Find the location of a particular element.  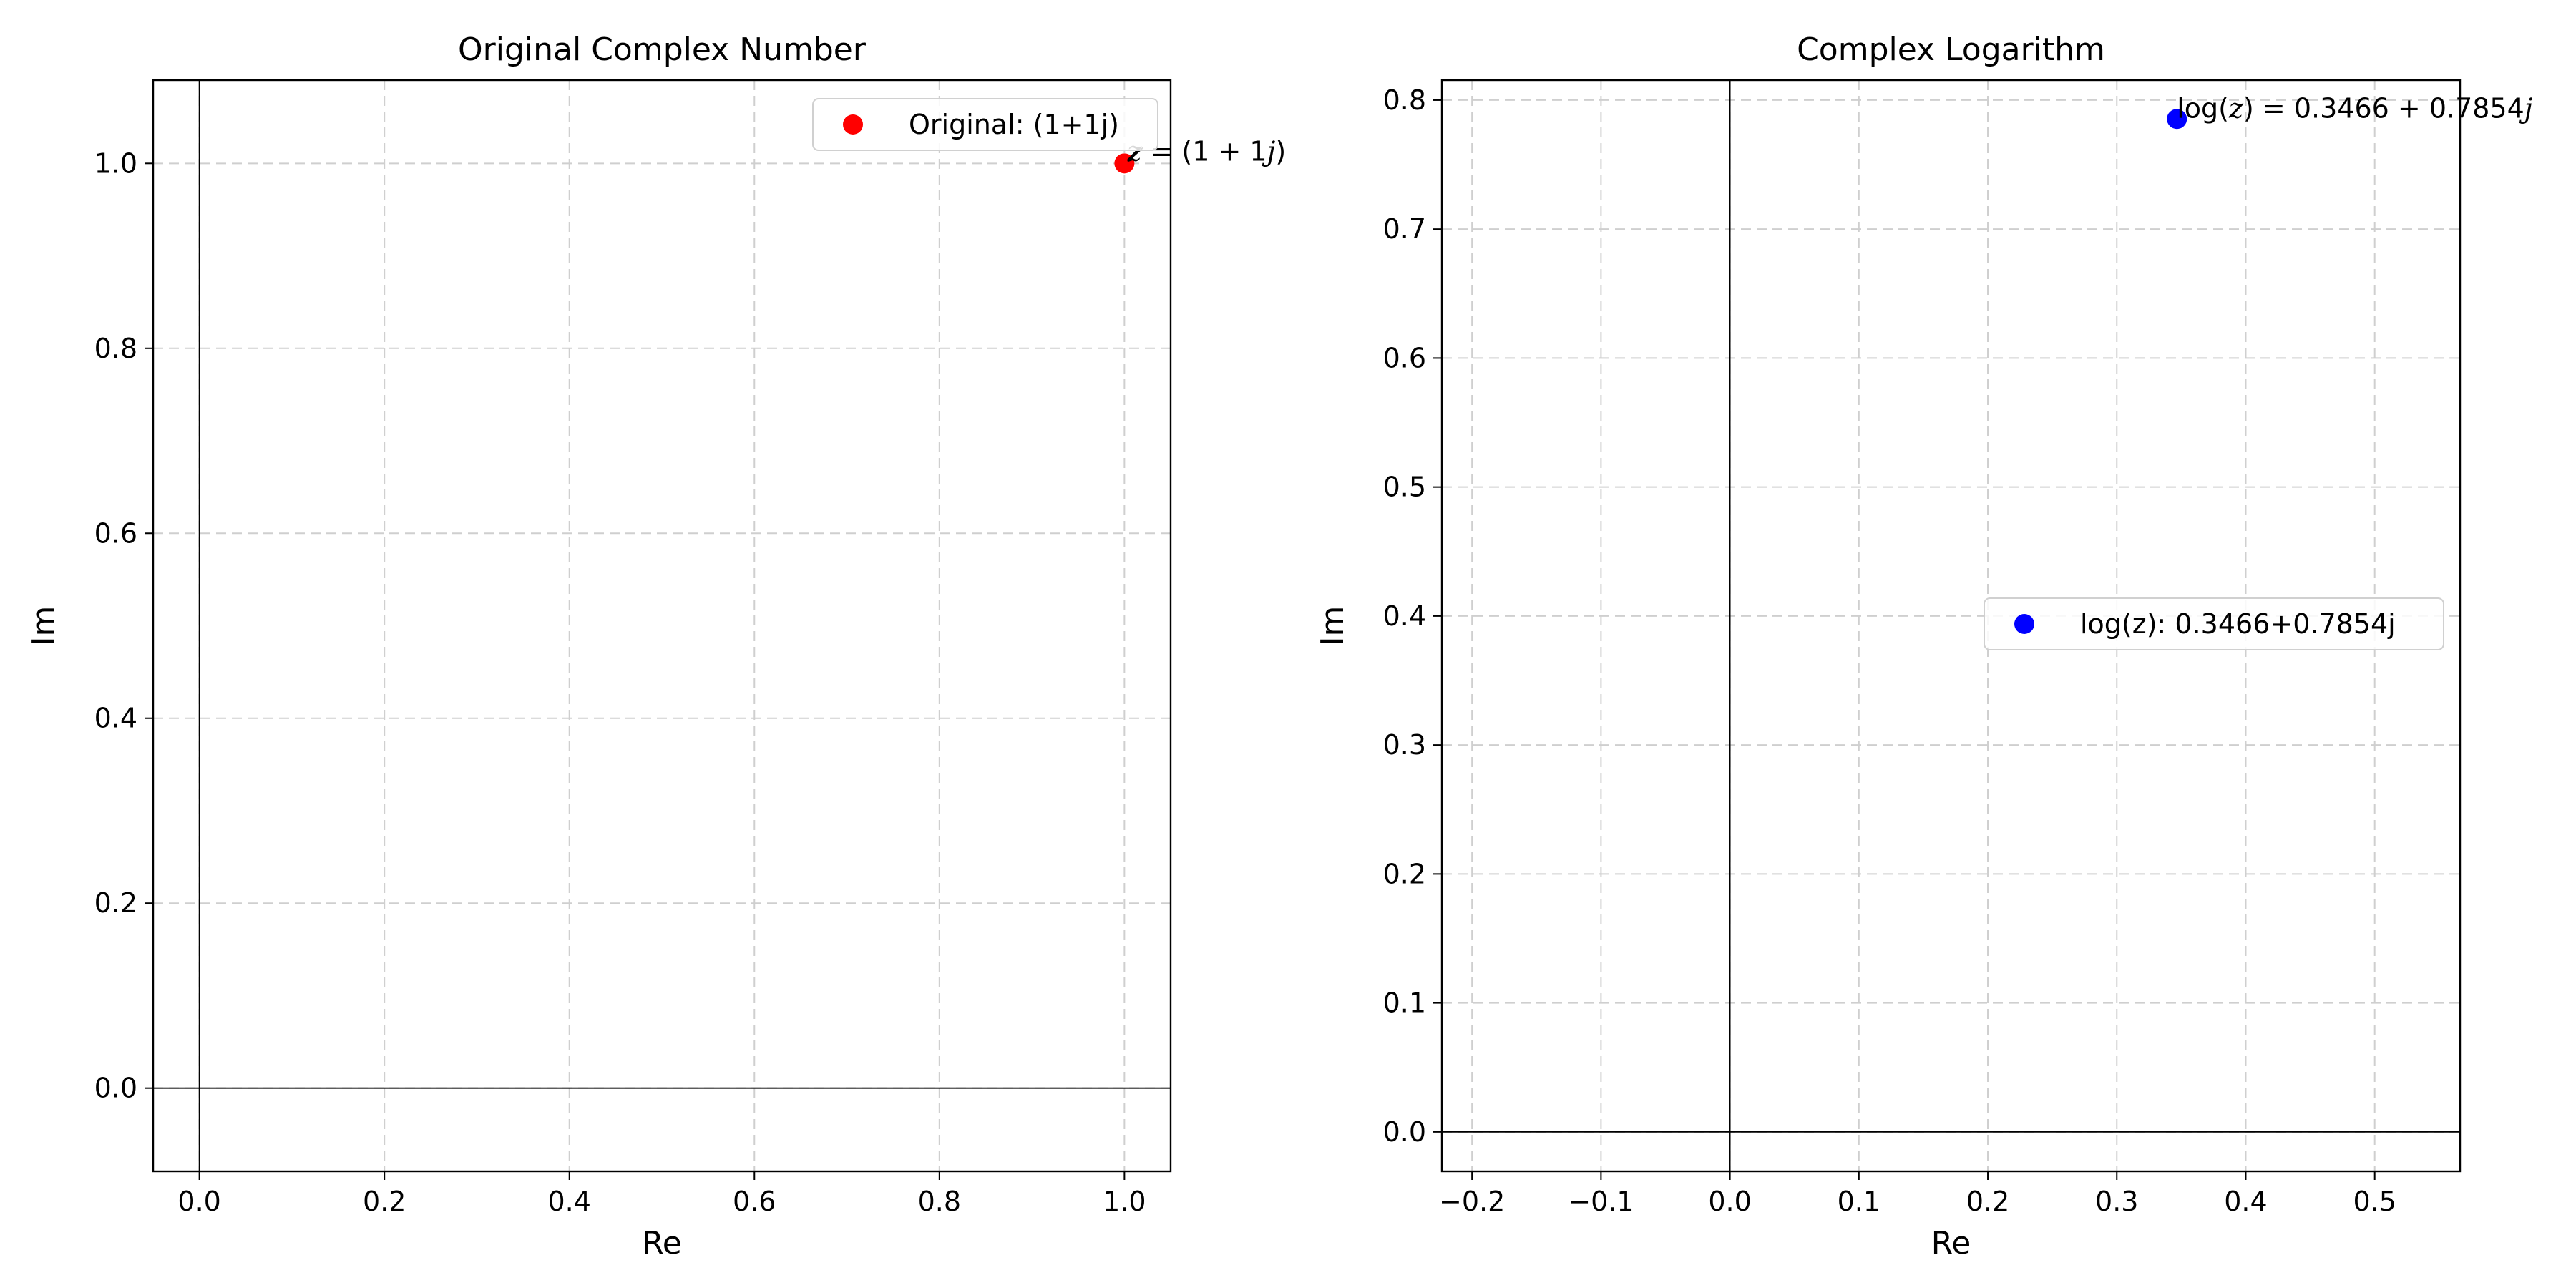

y-tick-label: 0.7 is located at coordinates (1404, 229).